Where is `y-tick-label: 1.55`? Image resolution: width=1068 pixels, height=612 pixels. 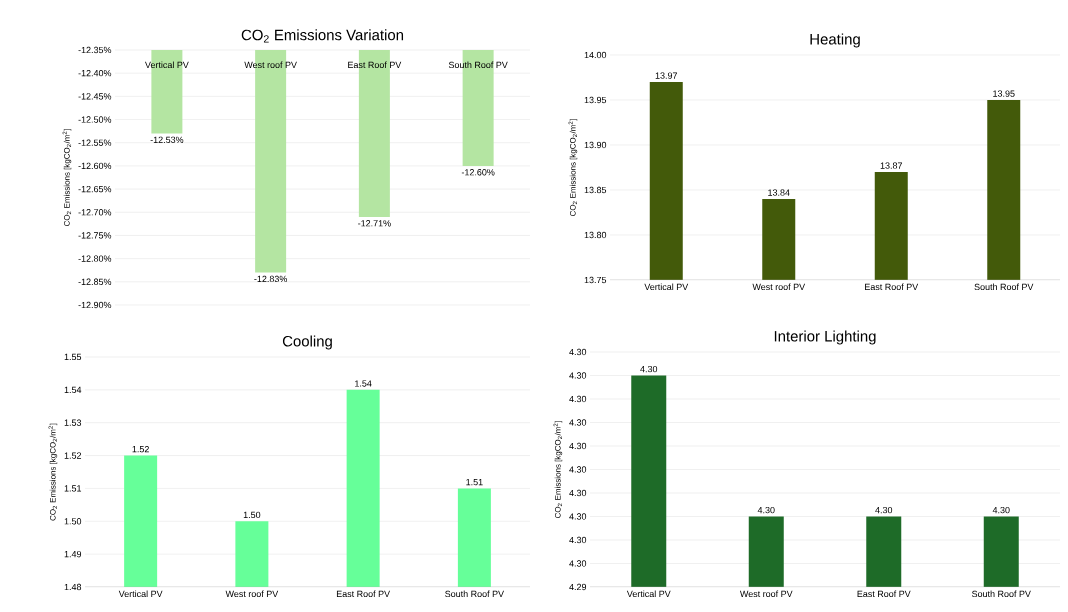 y-tick-label: 1.55 is located at coordinates (73, 357).